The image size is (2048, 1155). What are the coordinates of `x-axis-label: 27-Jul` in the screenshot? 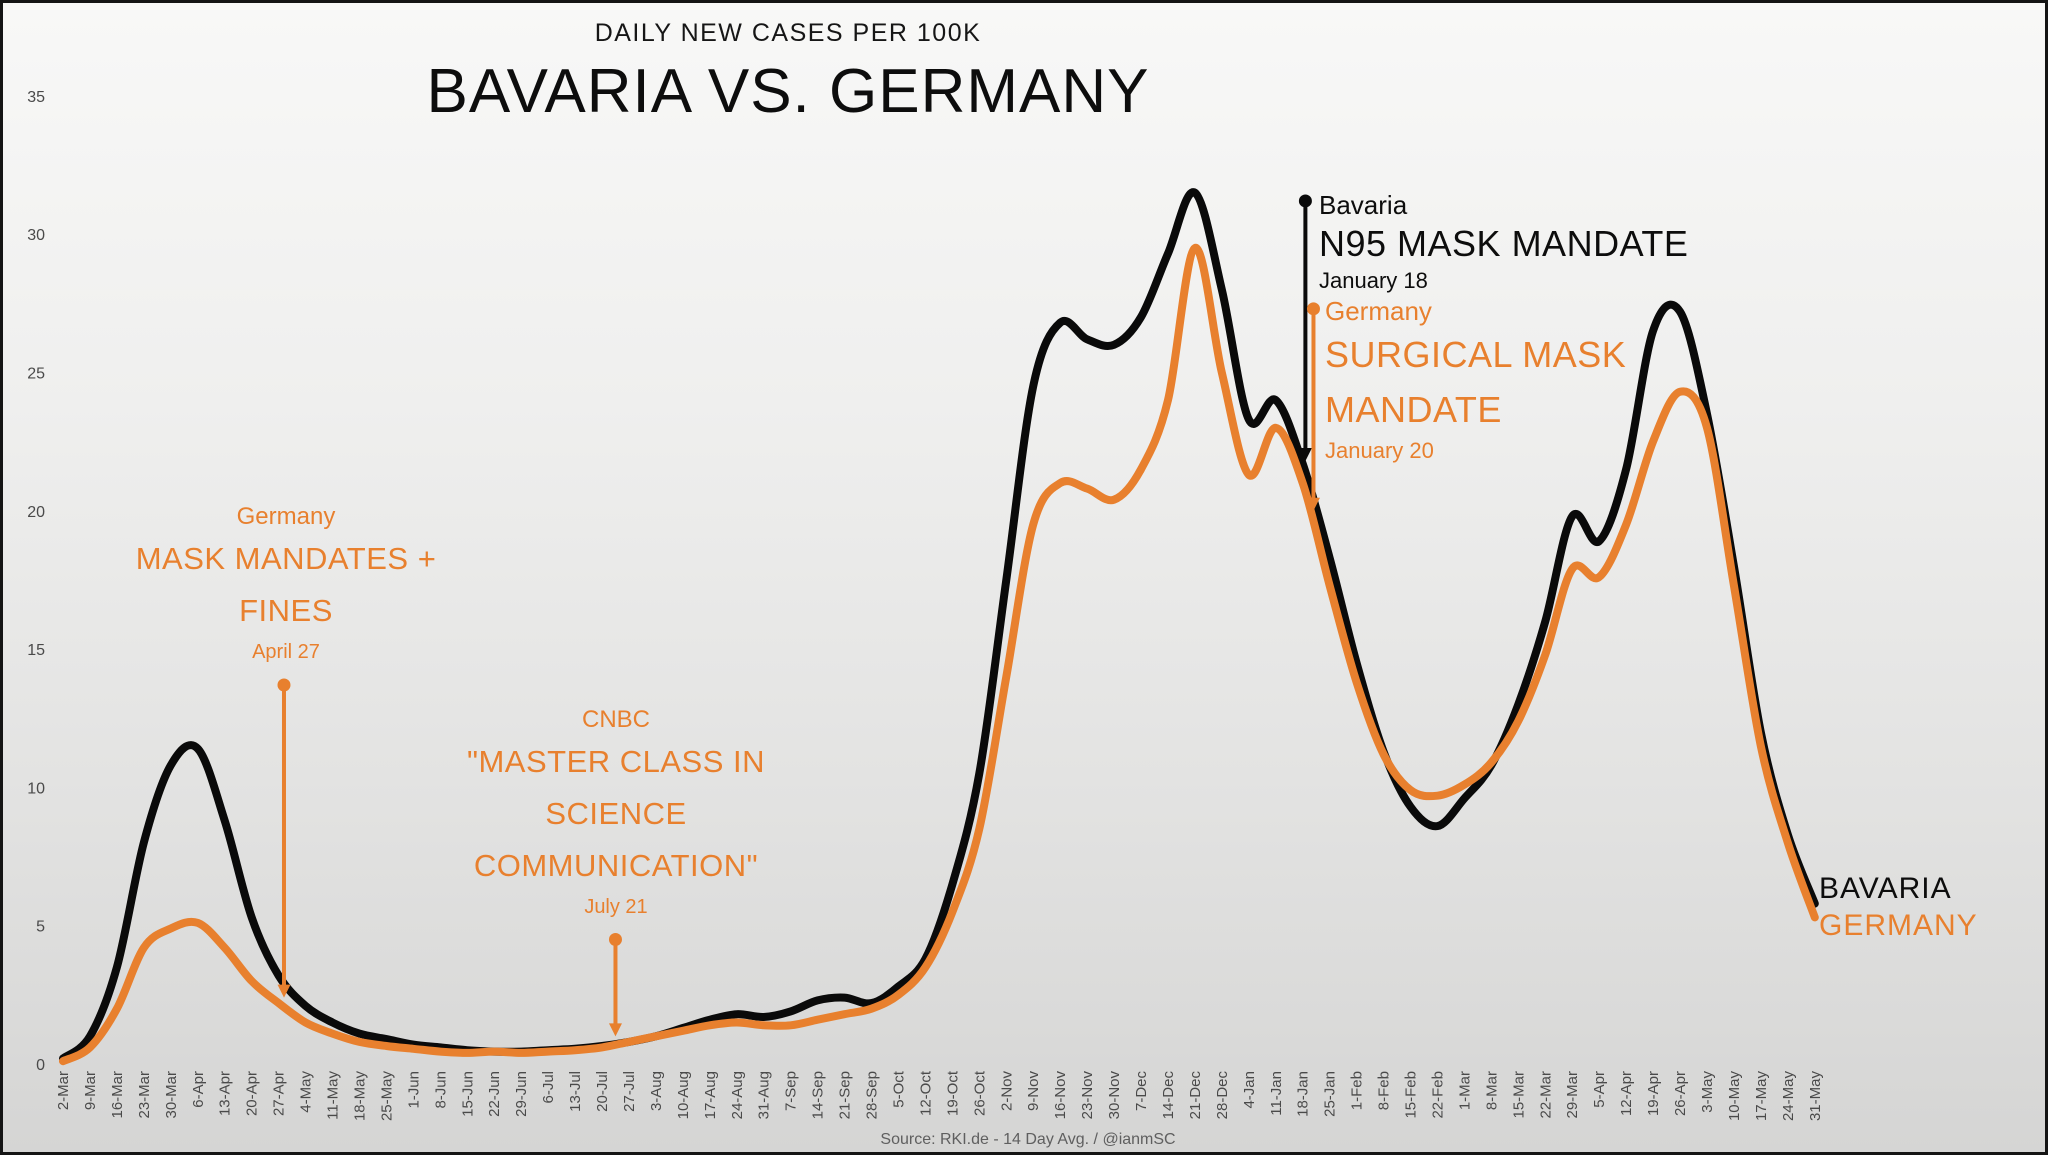 It's located at (629, 1091).